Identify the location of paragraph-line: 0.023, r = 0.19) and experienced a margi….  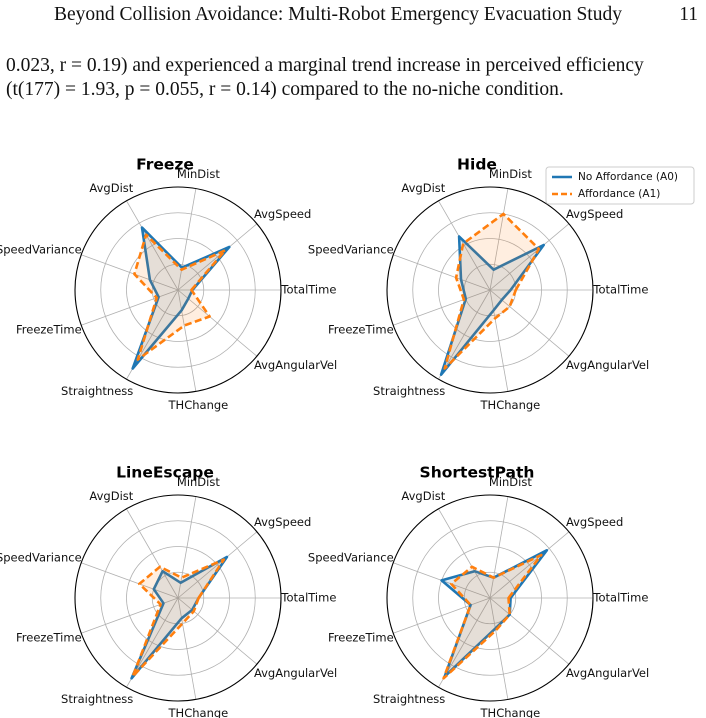
(325, 65).